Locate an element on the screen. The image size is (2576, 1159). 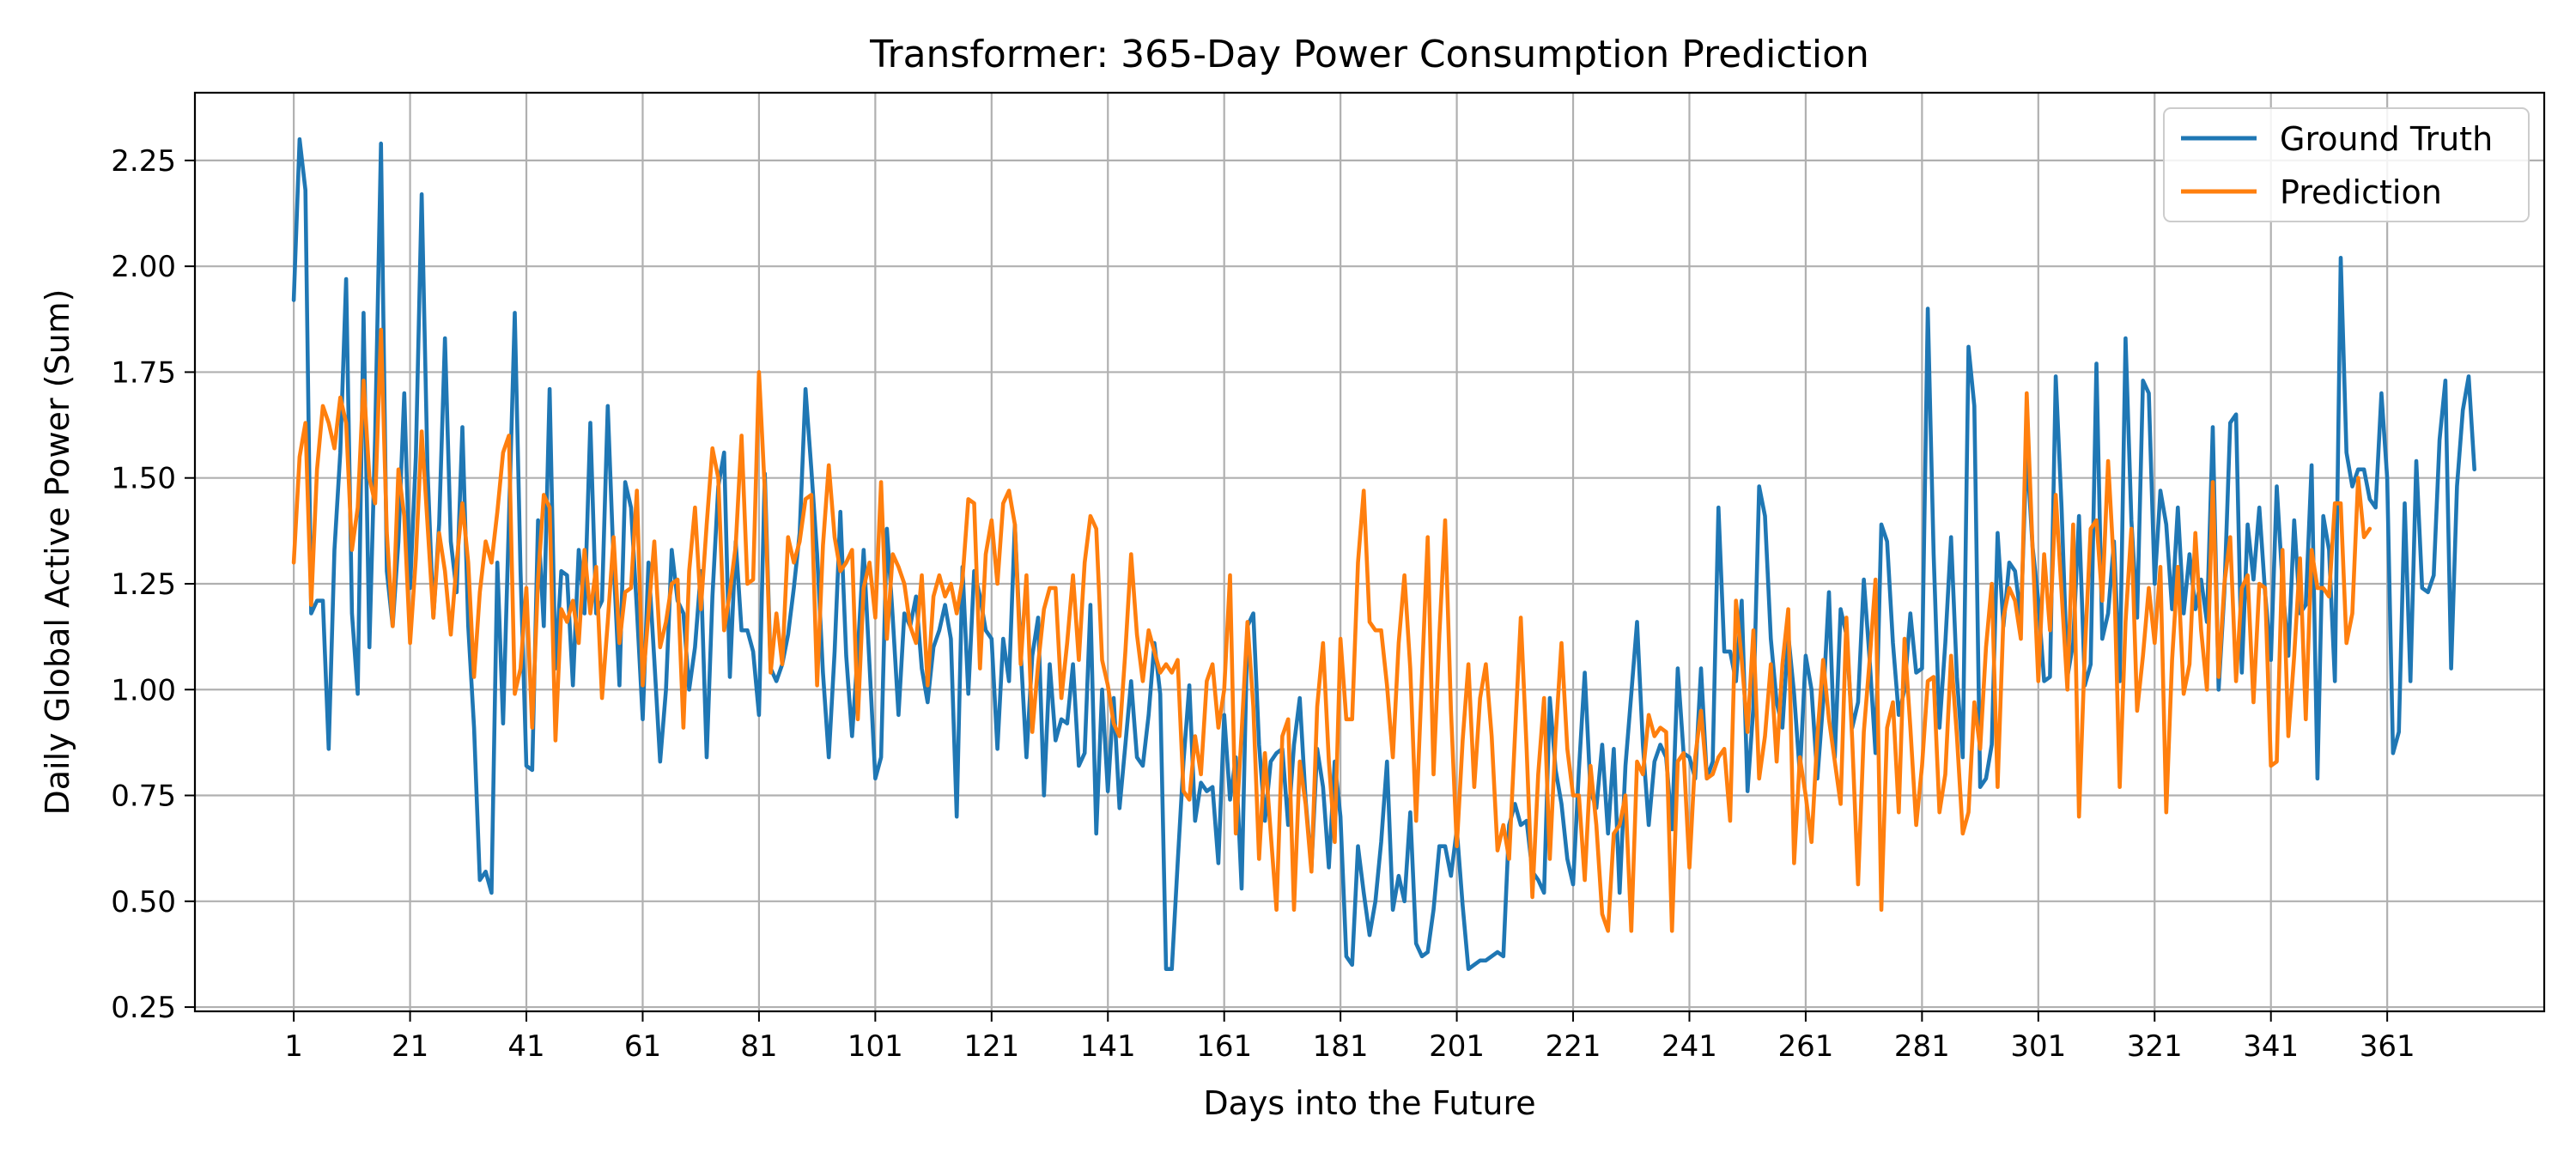
x-tick-label: 261 is located at coordinates (1805, 1047).